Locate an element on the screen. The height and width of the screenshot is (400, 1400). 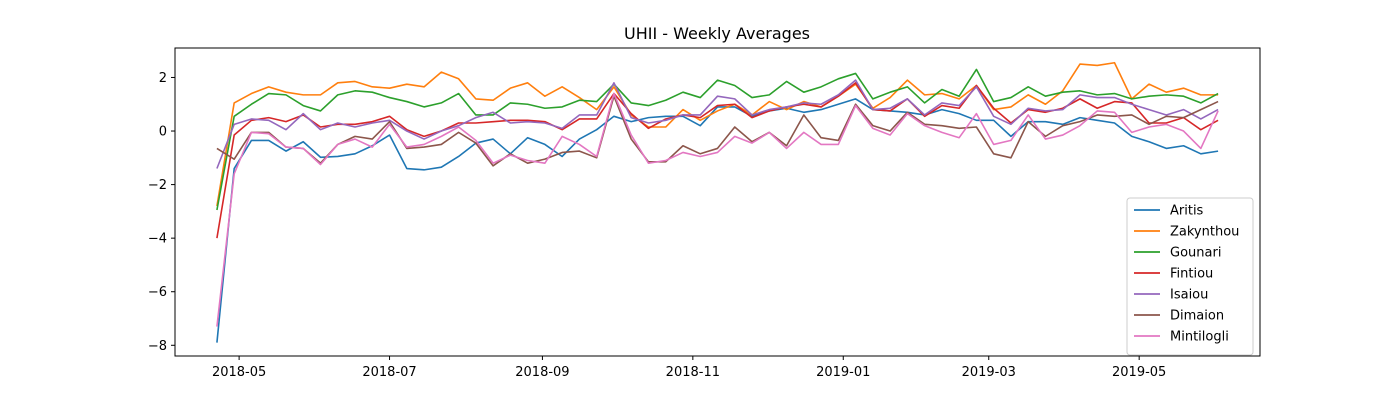
y-tick-label: −4 is located at coordinates (157, 239).